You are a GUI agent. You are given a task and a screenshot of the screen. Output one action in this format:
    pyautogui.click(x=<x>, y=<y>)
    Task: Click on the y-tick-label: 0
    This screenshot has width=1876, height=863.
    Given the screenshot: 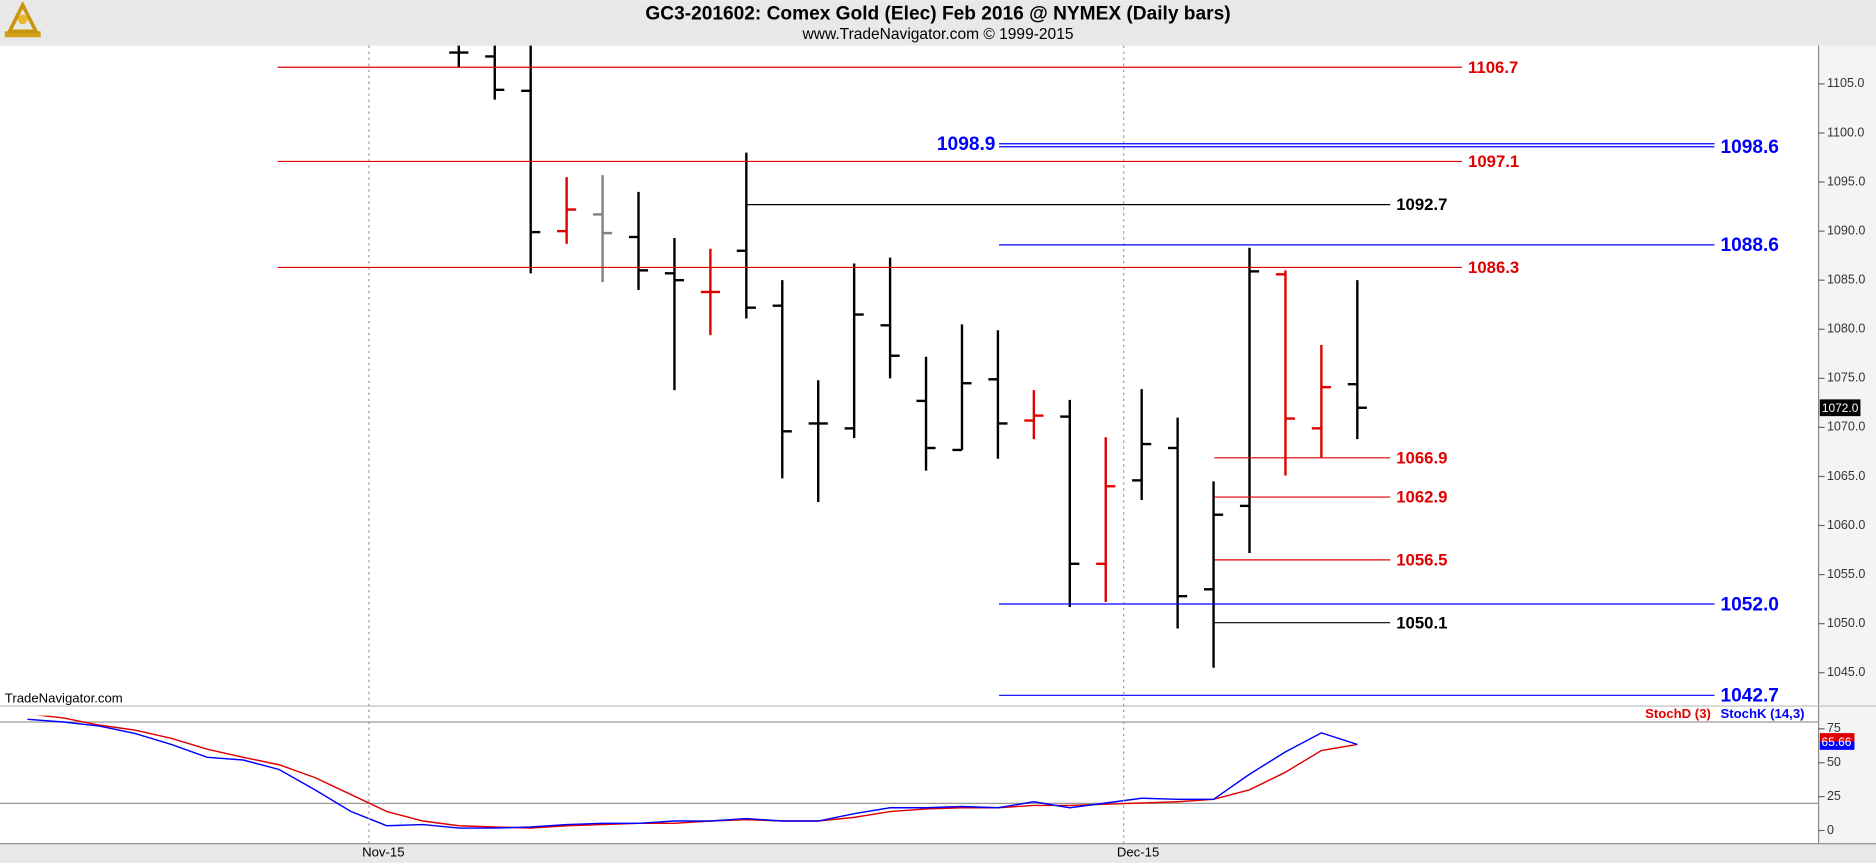 What is the action you would take?
    pyautogui.click(x=1830, y=830)
    